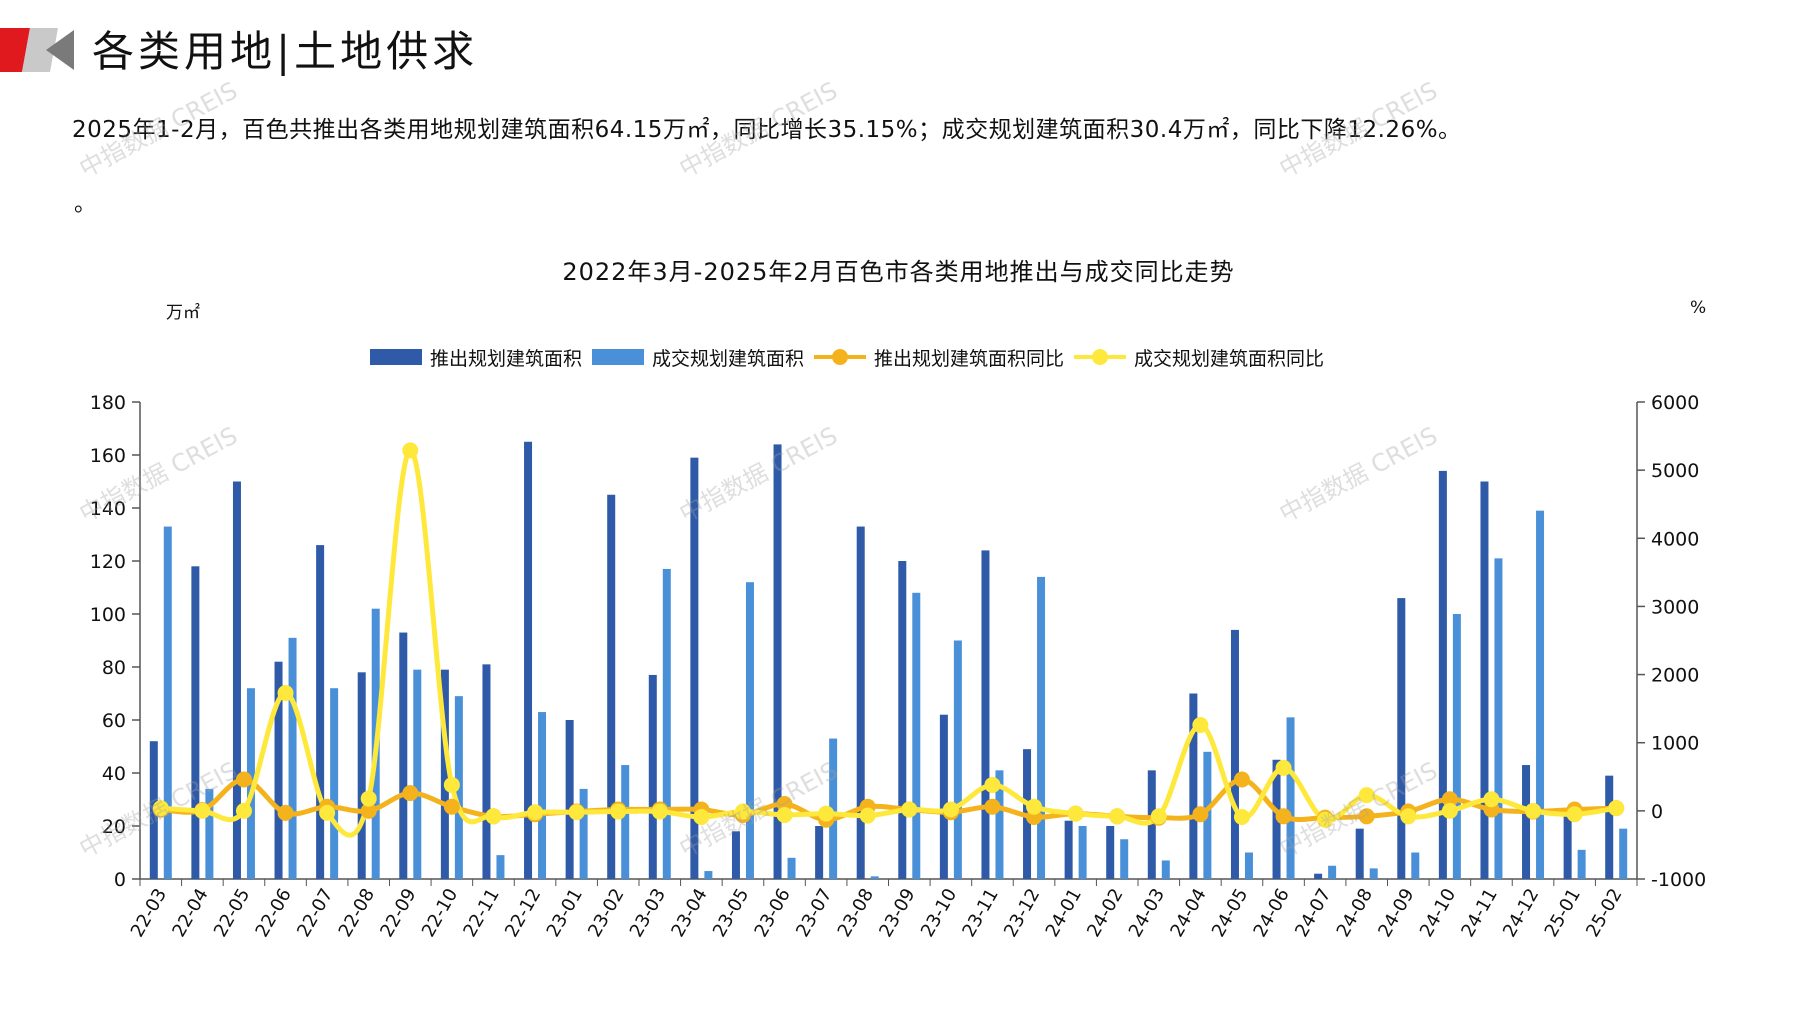 This screenshot has width=1797, height=1010. What do you see at coordinates (1100, 357) in the screenshot?
I see `legend-swatch-deal-yoy` at bounding box center [1100, 357].